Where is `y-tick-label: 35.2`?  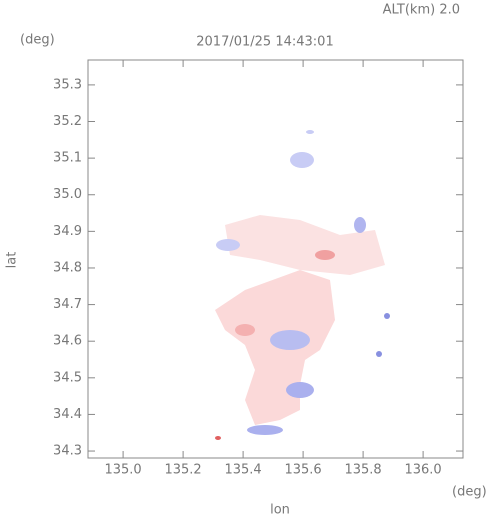 y-tick-label: 35.2 is located at coordinates (67, 121).